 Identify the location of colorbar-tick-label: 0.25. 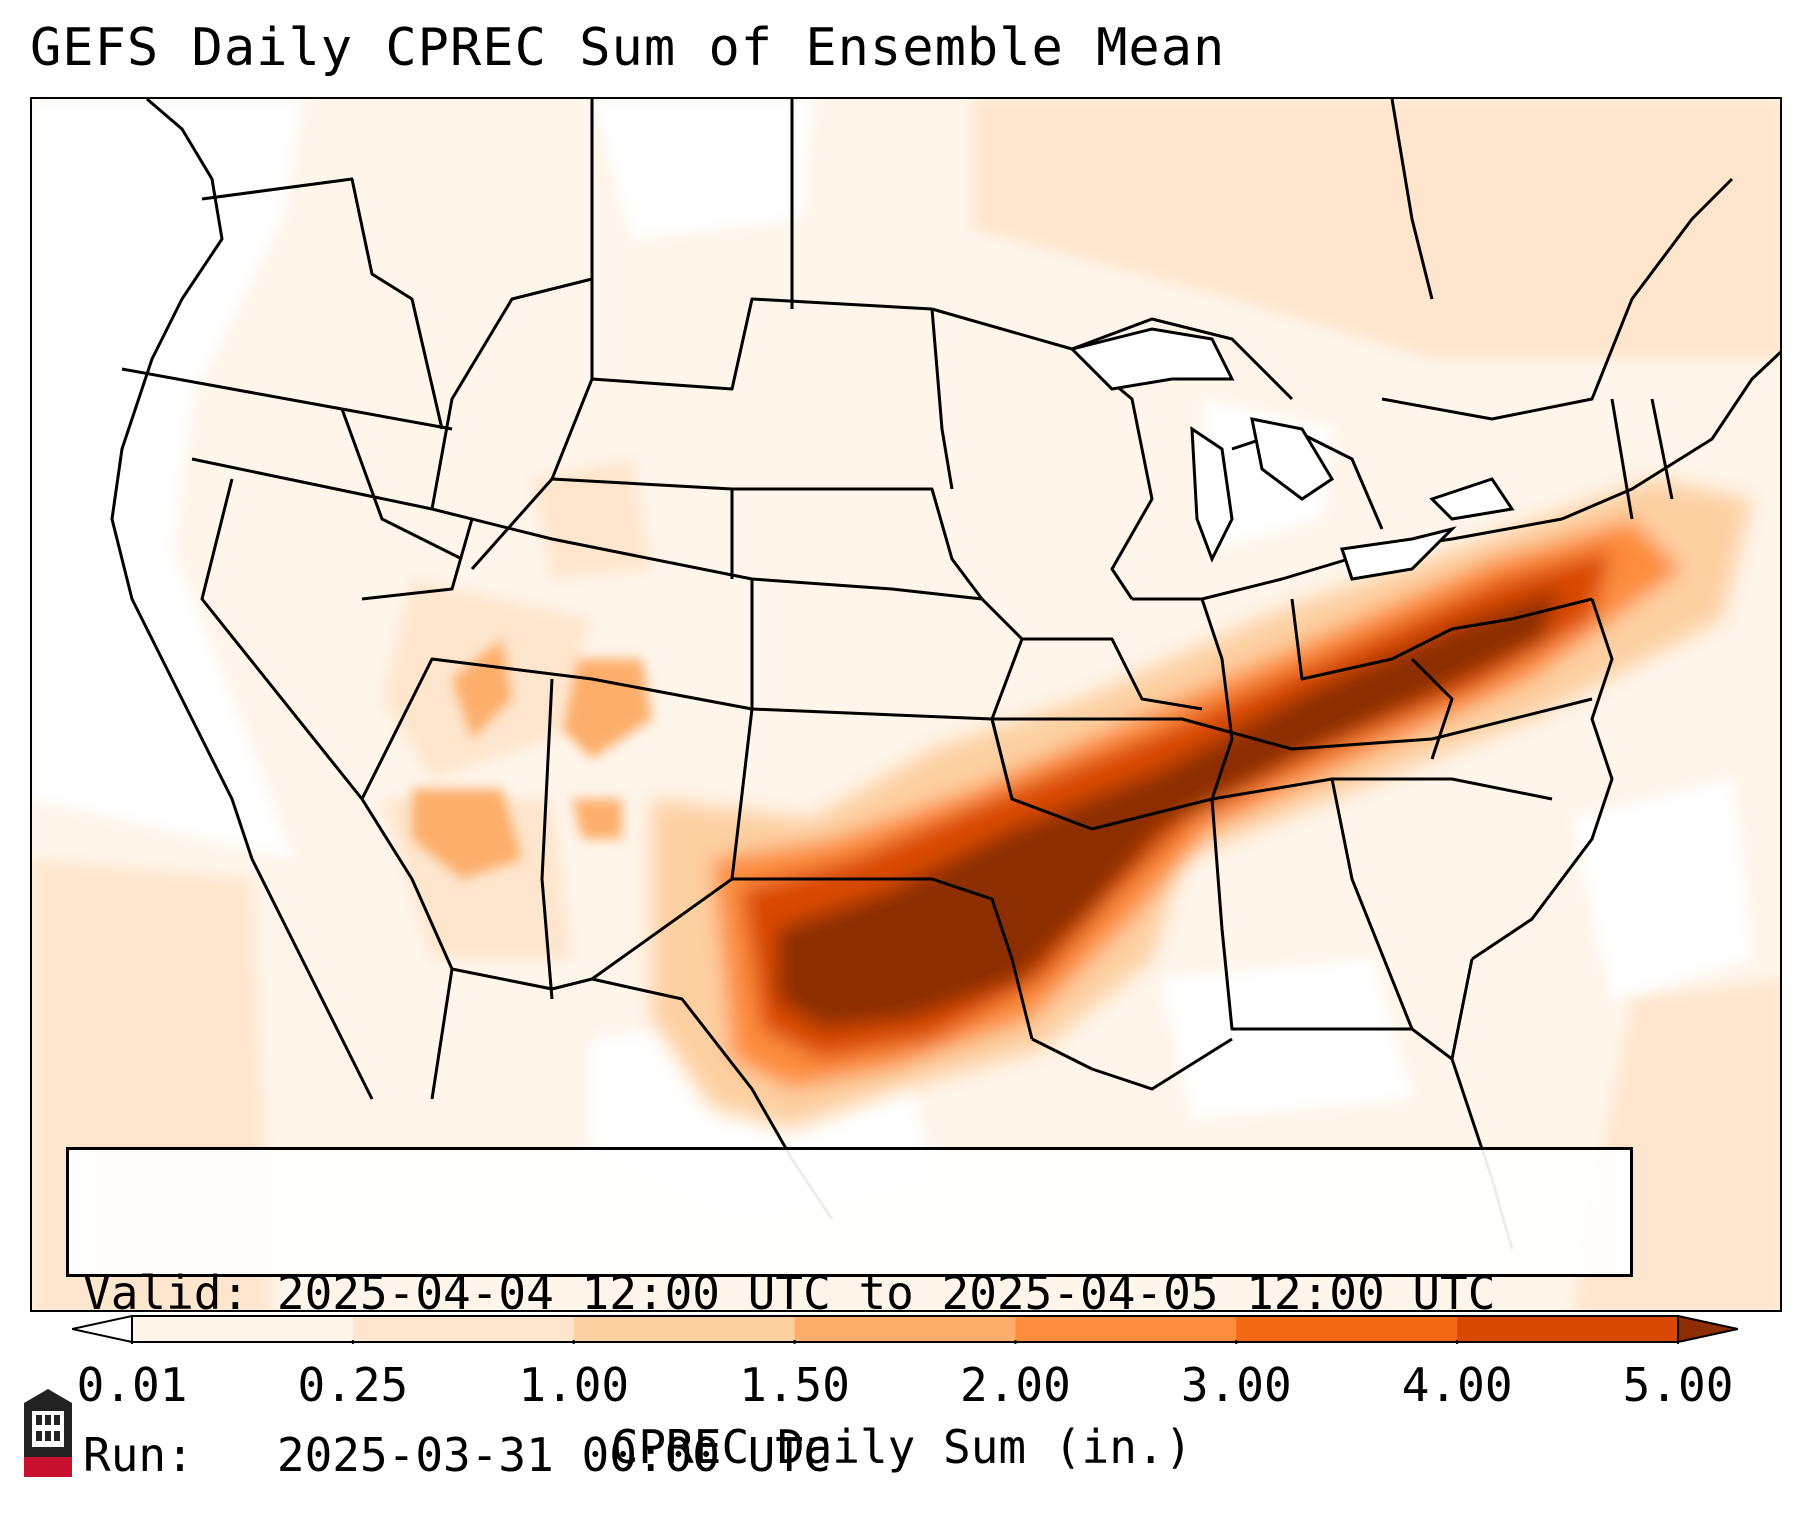
(353, 1385).